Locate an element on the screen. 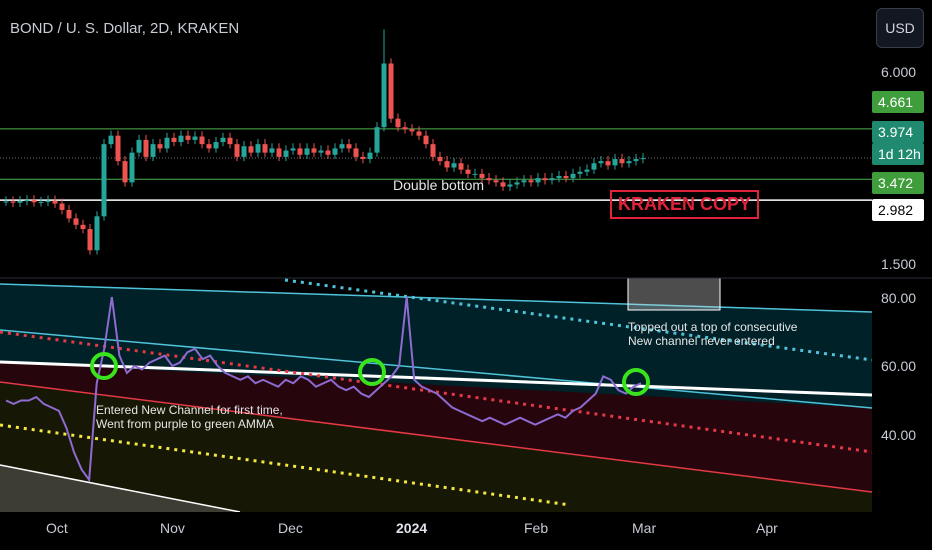 The width and height of the screenshot is (932, 550). indicator-tick-40: 40.00 is located at coordinates (899, 435).